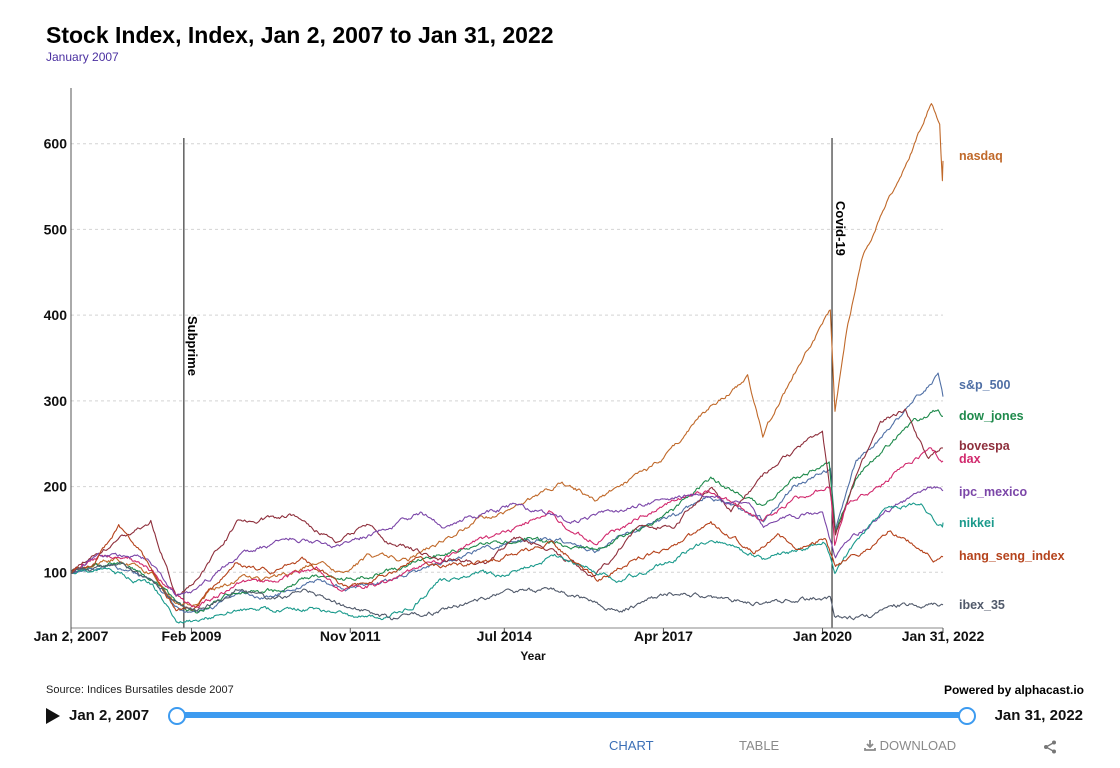 The width and height of the screenshot is (1120, 768). Describe the element at coordinates (993, 492) in the screenshot. I see `series-label: ipc_mexico` at that location.